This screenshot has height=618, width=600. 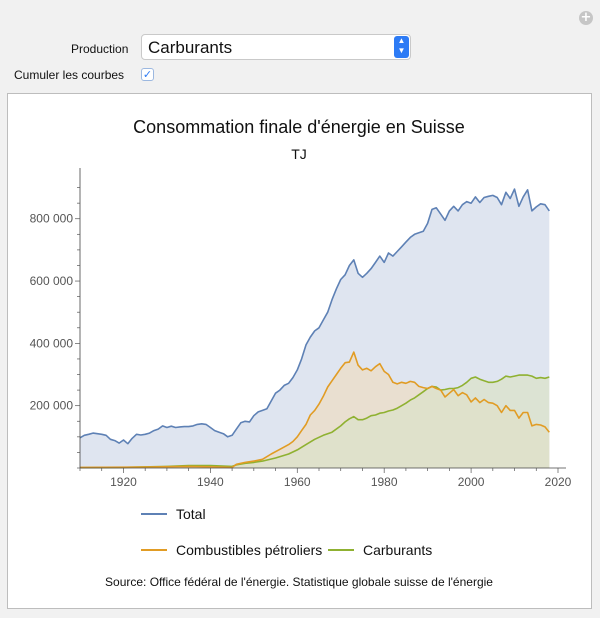 What do you see at coordinates (52, 281) in the screenshot?
I see `y-tick-label: 600 000` at bounding box center [52, 281].